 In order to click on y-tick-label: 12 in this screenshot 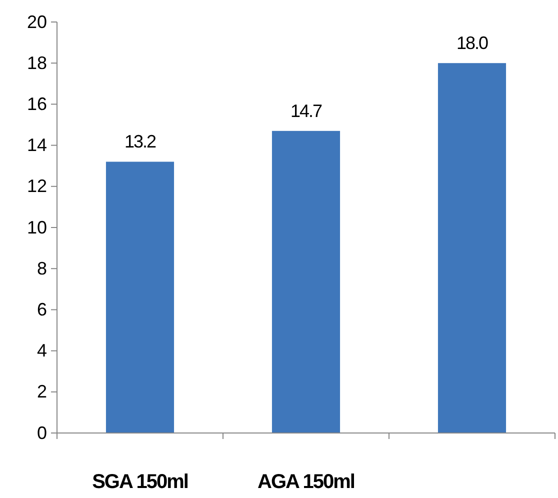, I will do `click(36, 186)`.